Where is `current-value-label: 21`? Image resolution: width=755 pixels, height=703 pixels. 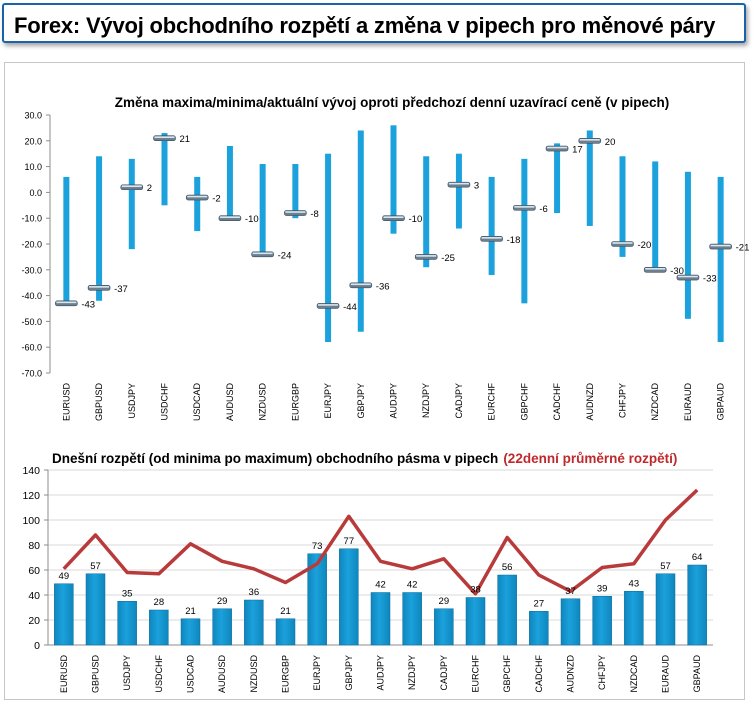
current-value-label: 21 is located at coordinates (185, 139).